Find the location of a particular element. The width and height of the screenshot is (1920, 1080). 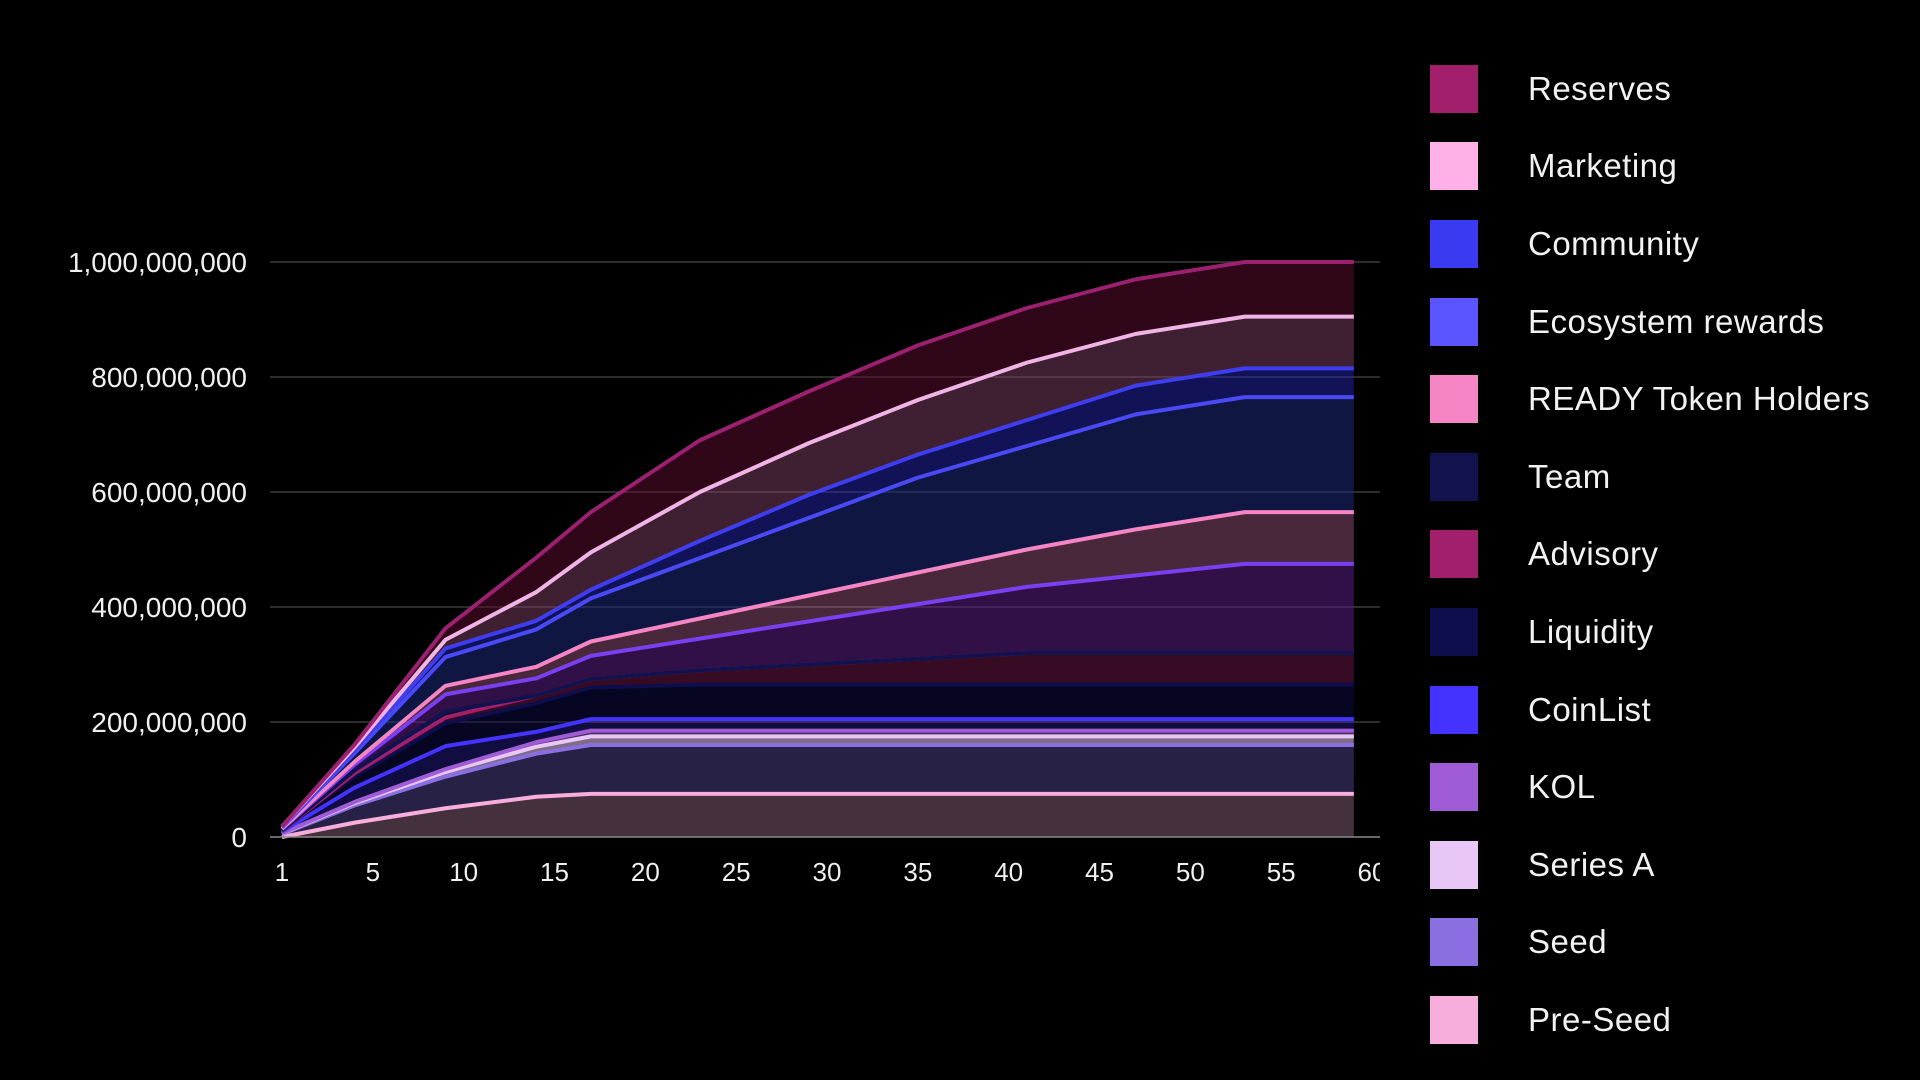

legend-item: READY Token Holders is located at coordinates (1665, 399).